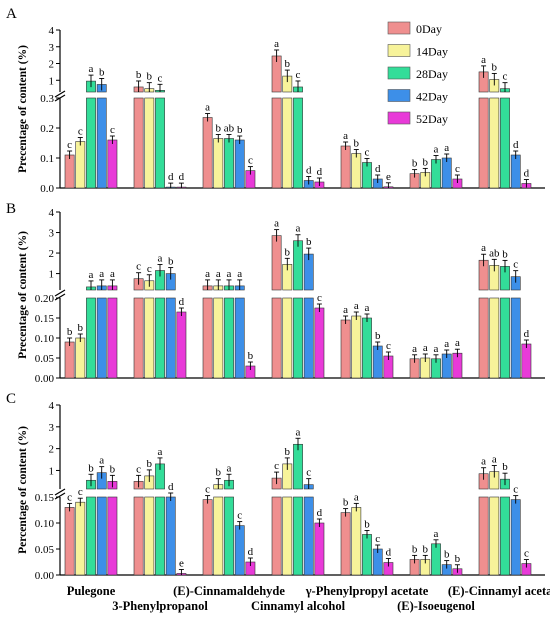 The width and height of the screenshot is (550, 636). I want to click on x-tick-label: γ-Phenylpropyl acetate, so click(367, 591).